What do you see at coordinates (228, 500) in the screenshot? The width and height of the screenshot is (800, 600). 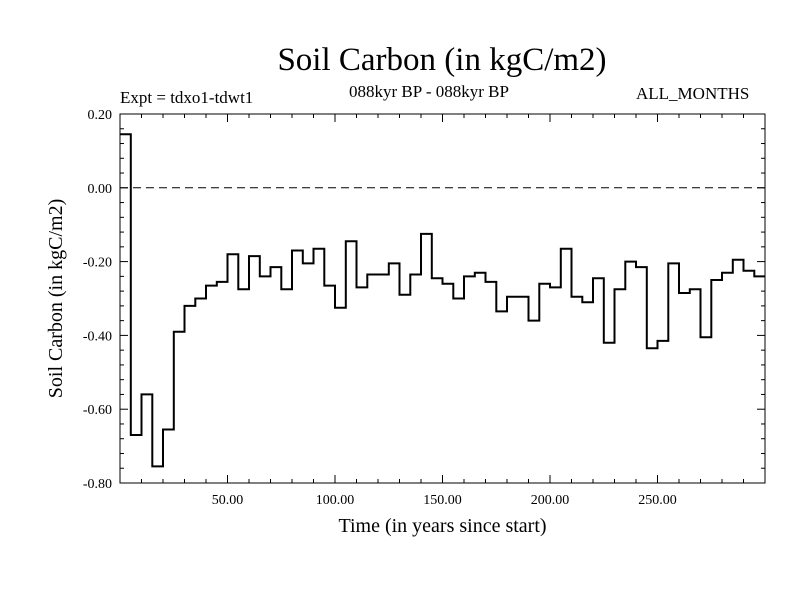 I see `x-tick-label: 50.00` at bounding box center [228, 500].